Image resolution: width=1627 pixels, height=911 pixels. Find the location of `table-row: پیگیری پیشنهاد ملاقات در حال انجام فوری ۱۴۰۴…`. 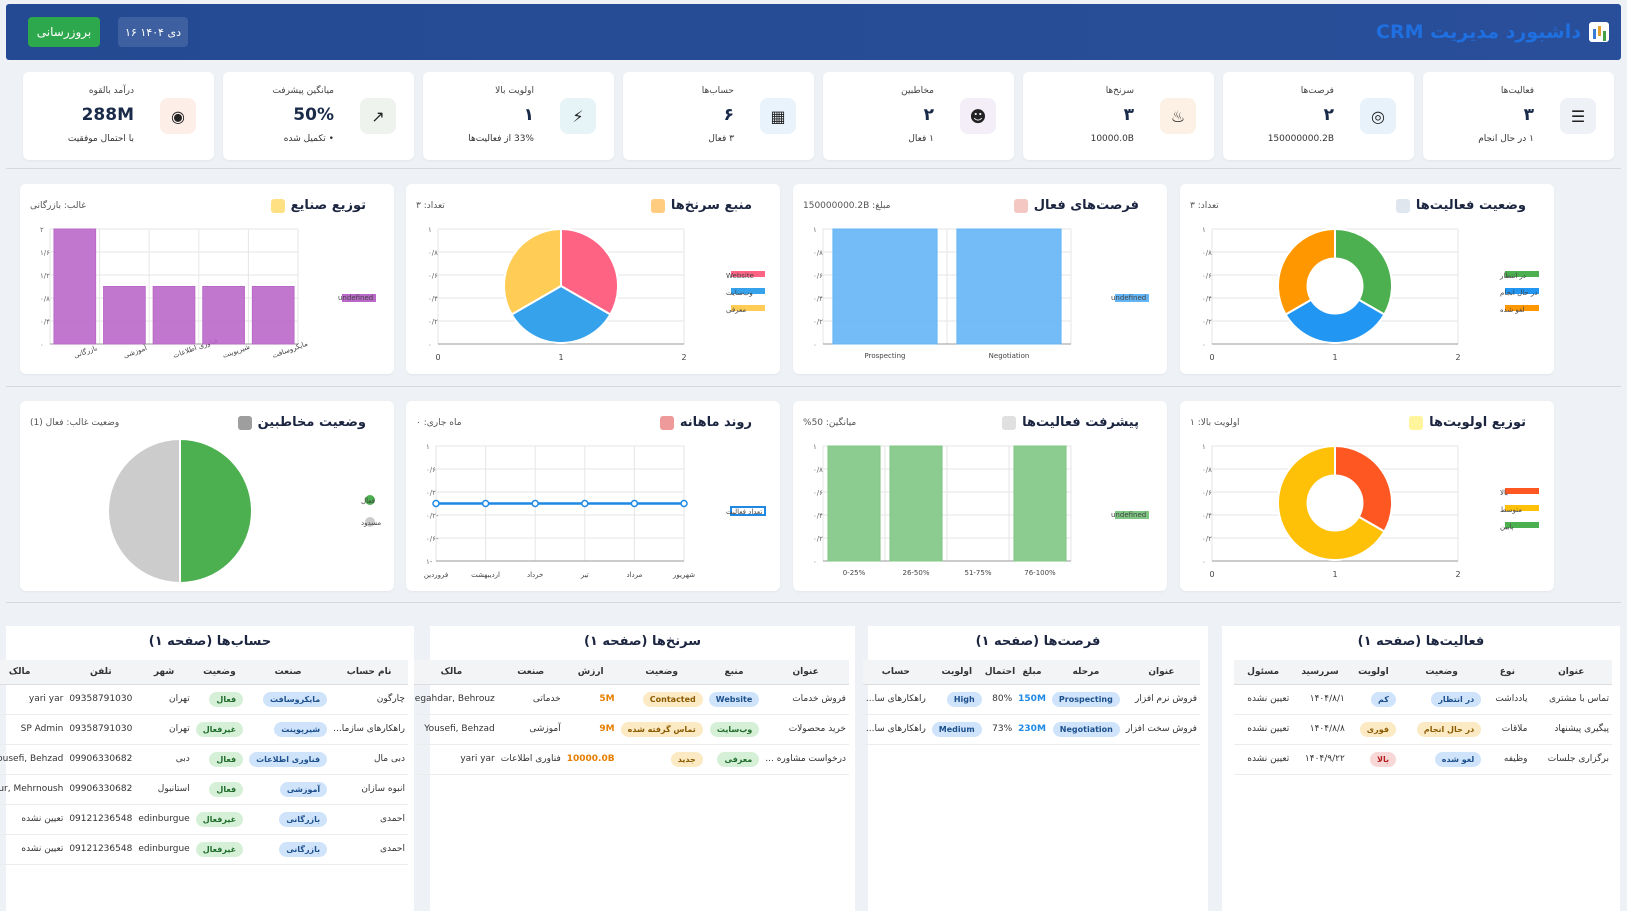

table-row: پیگیری پیشنهاد ملاقات در حال انجام فوری ۱۴۰۴… is located at coordinates (1423, 729).